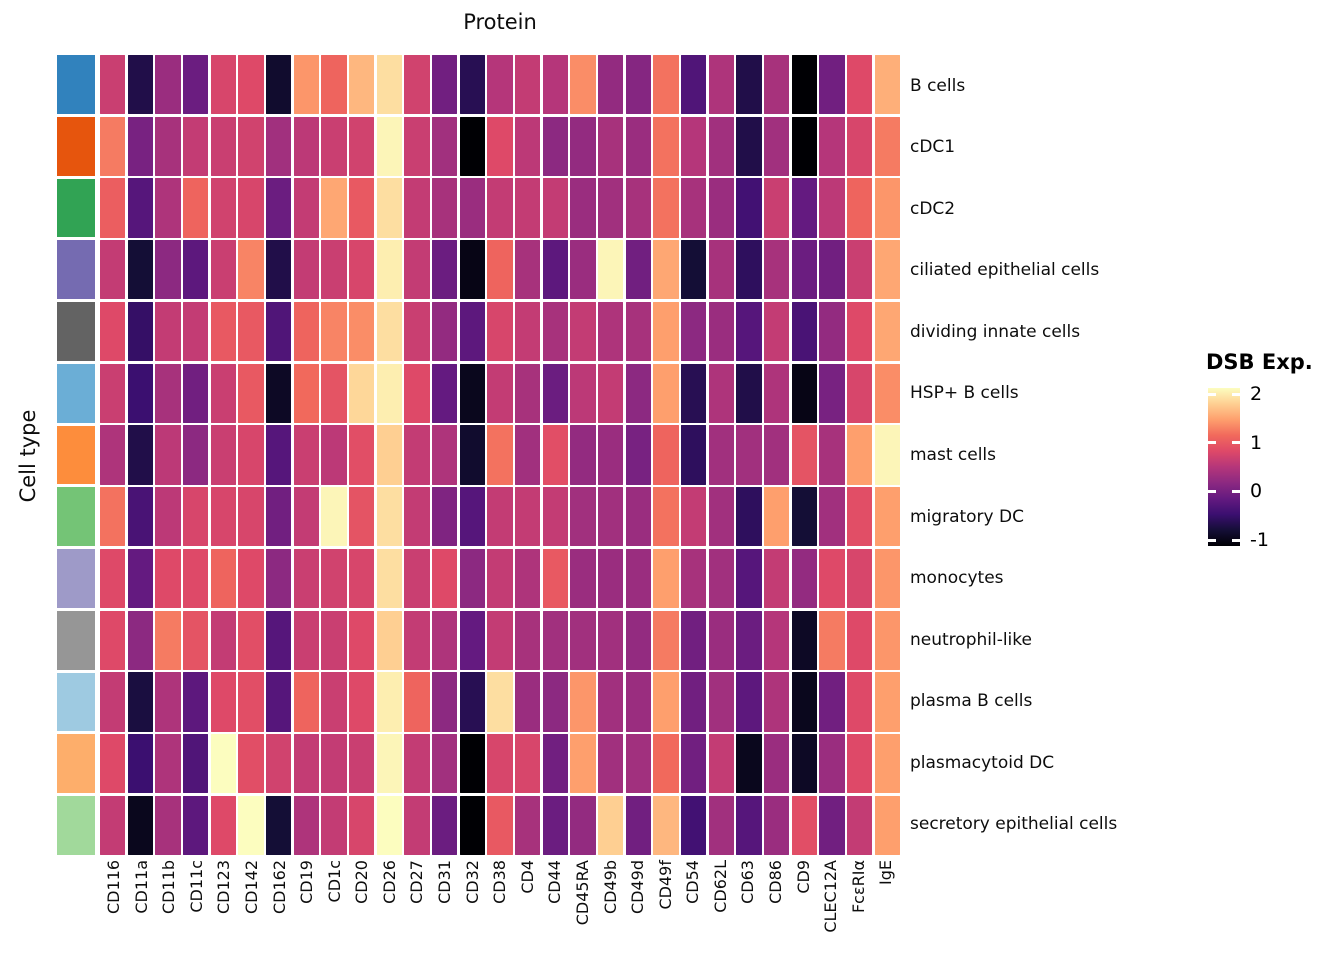  What do you see at coordinates (638, 887) in the screenshot?
I see `column-label-text: CD49d` at bounding box center [638, 887].